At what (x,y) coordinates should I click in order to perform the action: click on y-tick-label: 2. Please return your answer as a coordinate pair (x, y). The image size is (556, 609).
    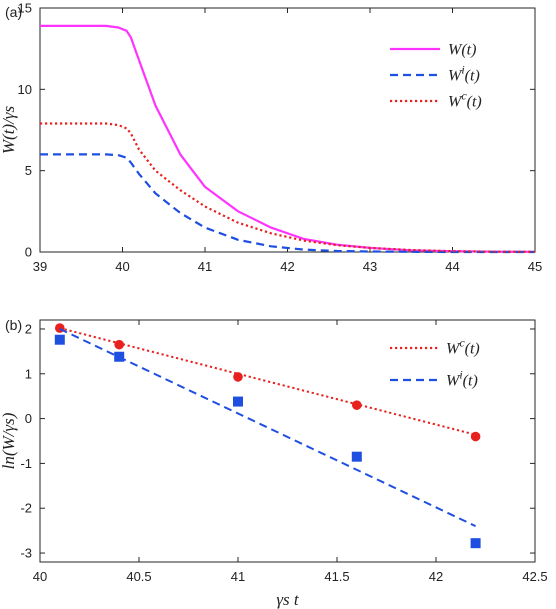
    Looking at the image, I should click on (28, 328).